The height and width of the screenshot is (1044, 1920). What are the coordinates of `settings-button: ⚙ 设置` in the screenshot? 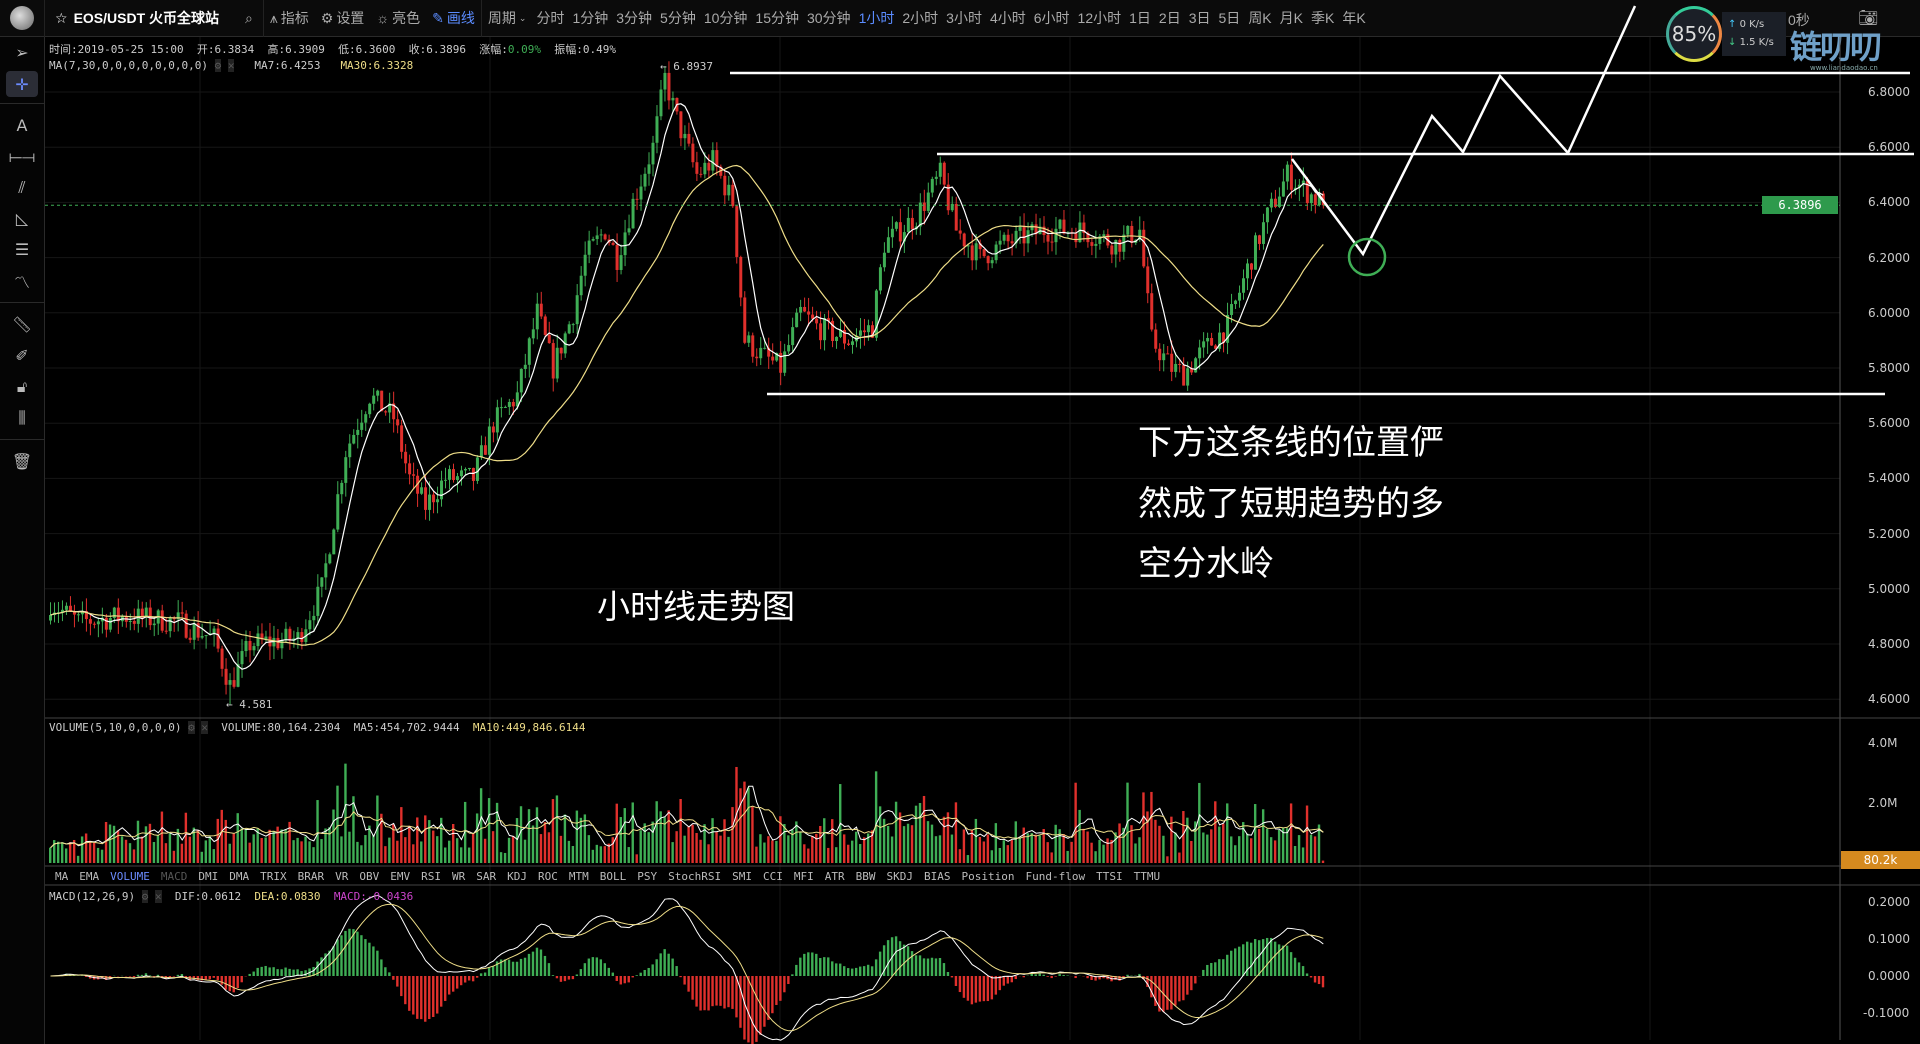 It's located at (342, 18).